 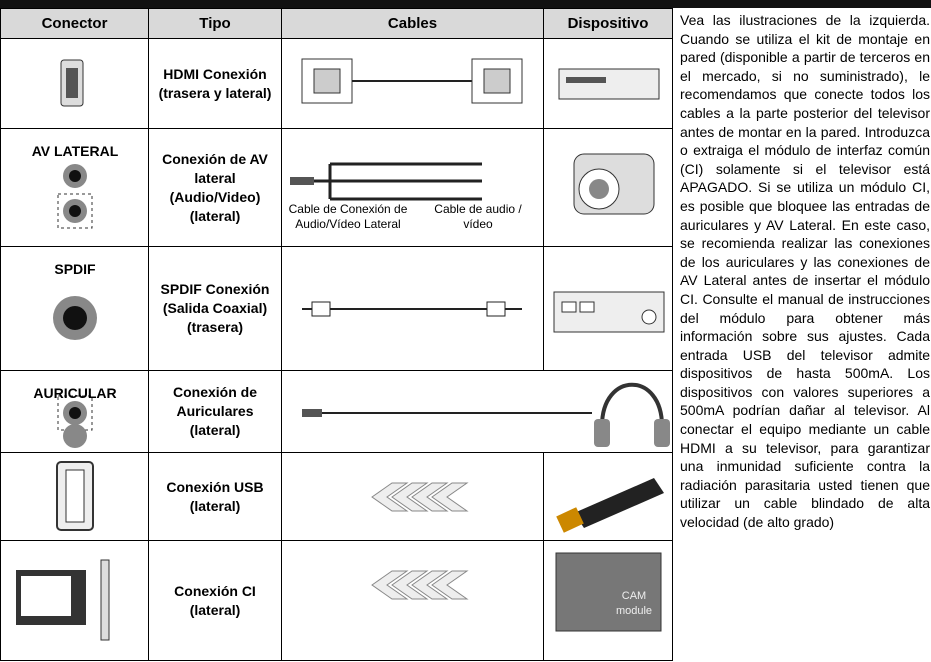 I want to click on type-cell: Conexión CI (lateral), so click(x=215, y=600).